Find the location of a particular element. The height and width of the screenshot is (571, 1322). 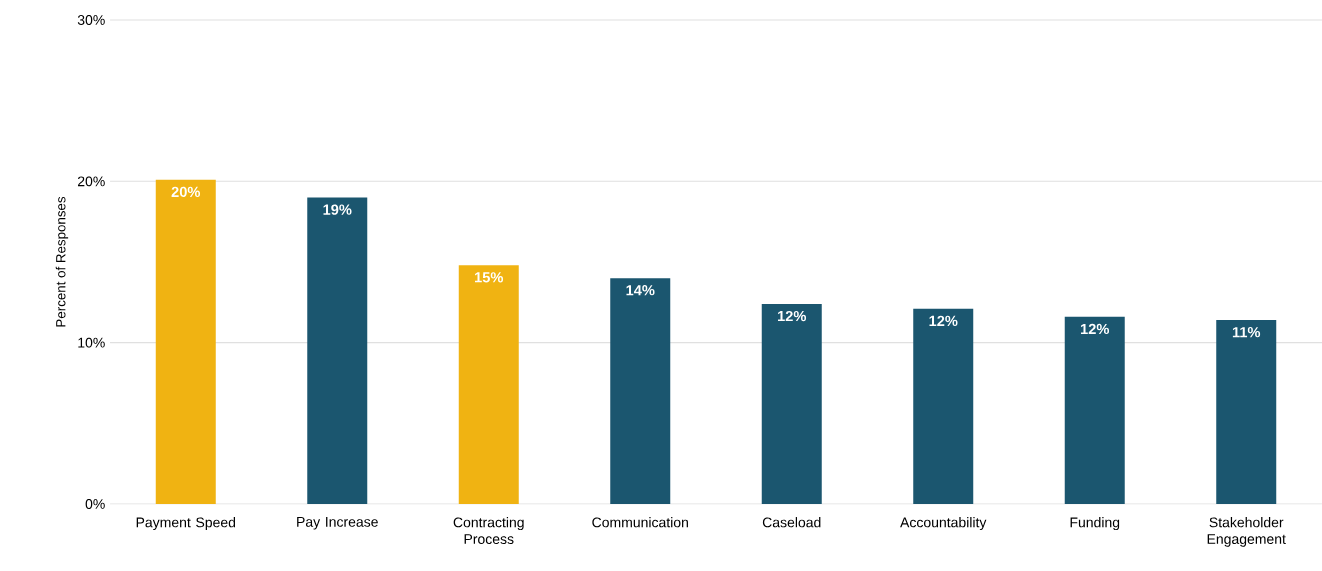

y-tick-label: 30% is located at coordinates (91, 20).